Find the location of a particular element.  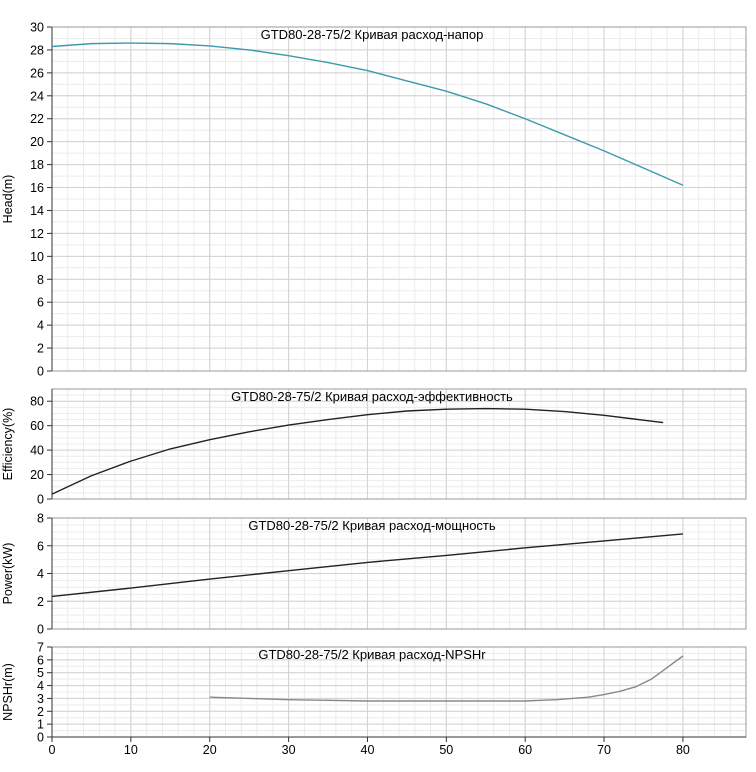

y-tick-label: 30 is located at coordinates (37, 28).